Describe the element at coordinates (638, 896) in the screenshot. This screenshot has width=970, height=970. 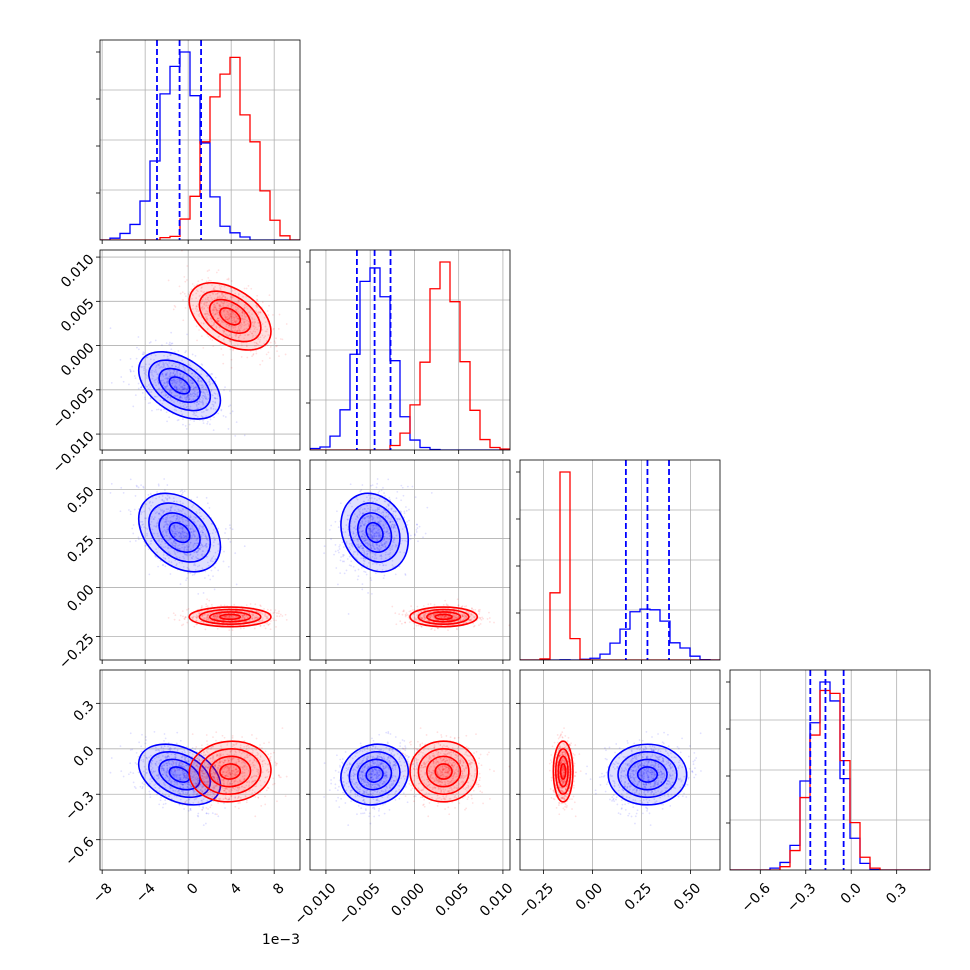
I see `x-tick-label: 0.25` at that location.